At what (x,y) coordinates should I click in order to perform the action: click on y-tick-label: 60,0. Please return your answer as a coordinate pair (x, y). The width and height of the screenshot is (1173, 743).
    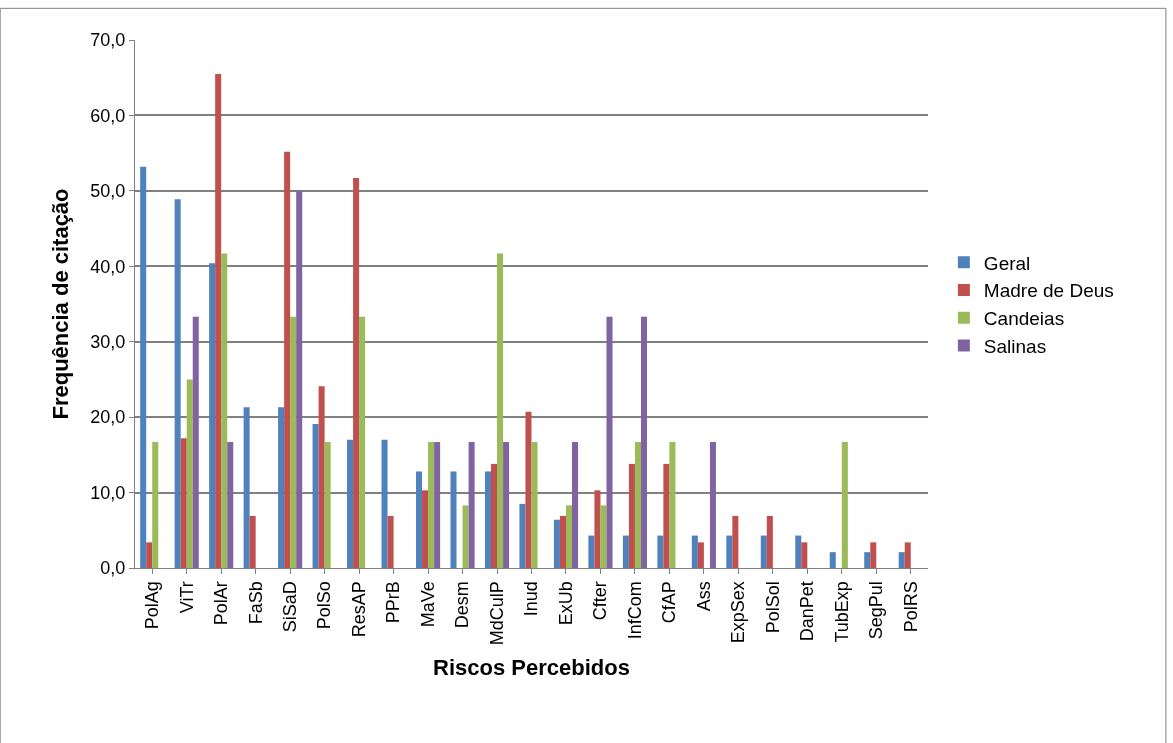
    Looking at the image, I should click on (108, 115).